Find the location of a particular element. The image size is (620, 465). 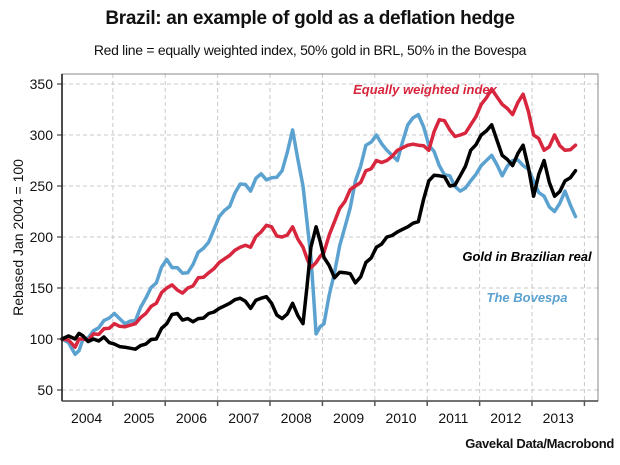

y-tick-label: 150 is located at coordinates (42, 288).